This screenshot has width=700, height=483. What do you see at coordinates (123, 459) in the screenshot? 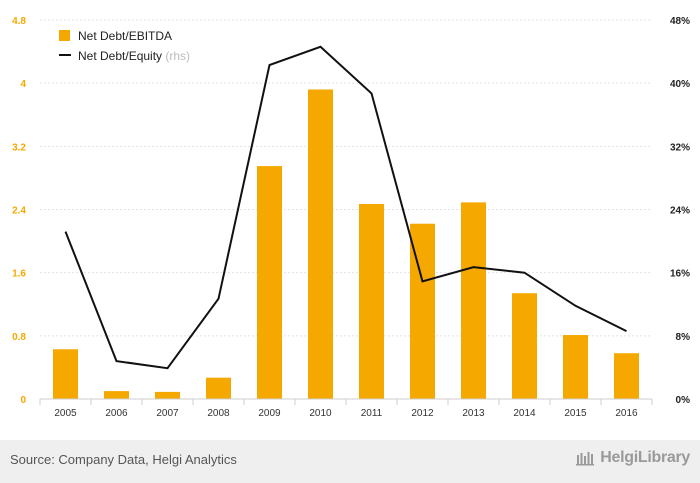
I see `source-note: Source: Company Data, Helgi Analytics` at bounding box center [123, 459].